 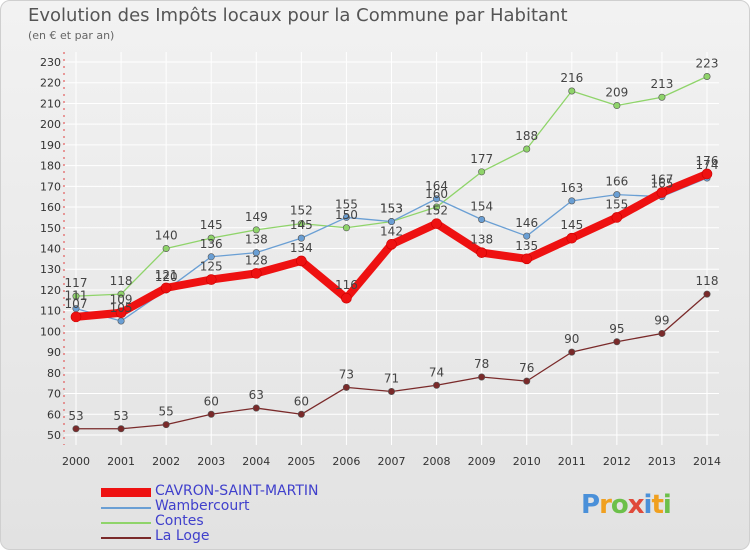 What do you see at coordinates (526, 223) in the screenshot?
I see `data-label: 146` at bounding box center [526, 223].